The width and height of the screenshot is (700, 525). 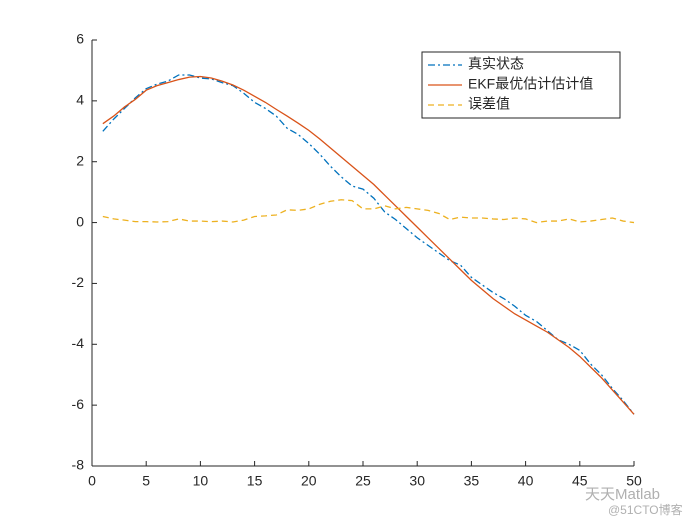 I want to click on y-tick-label: -2, so click(x=78, y=282).